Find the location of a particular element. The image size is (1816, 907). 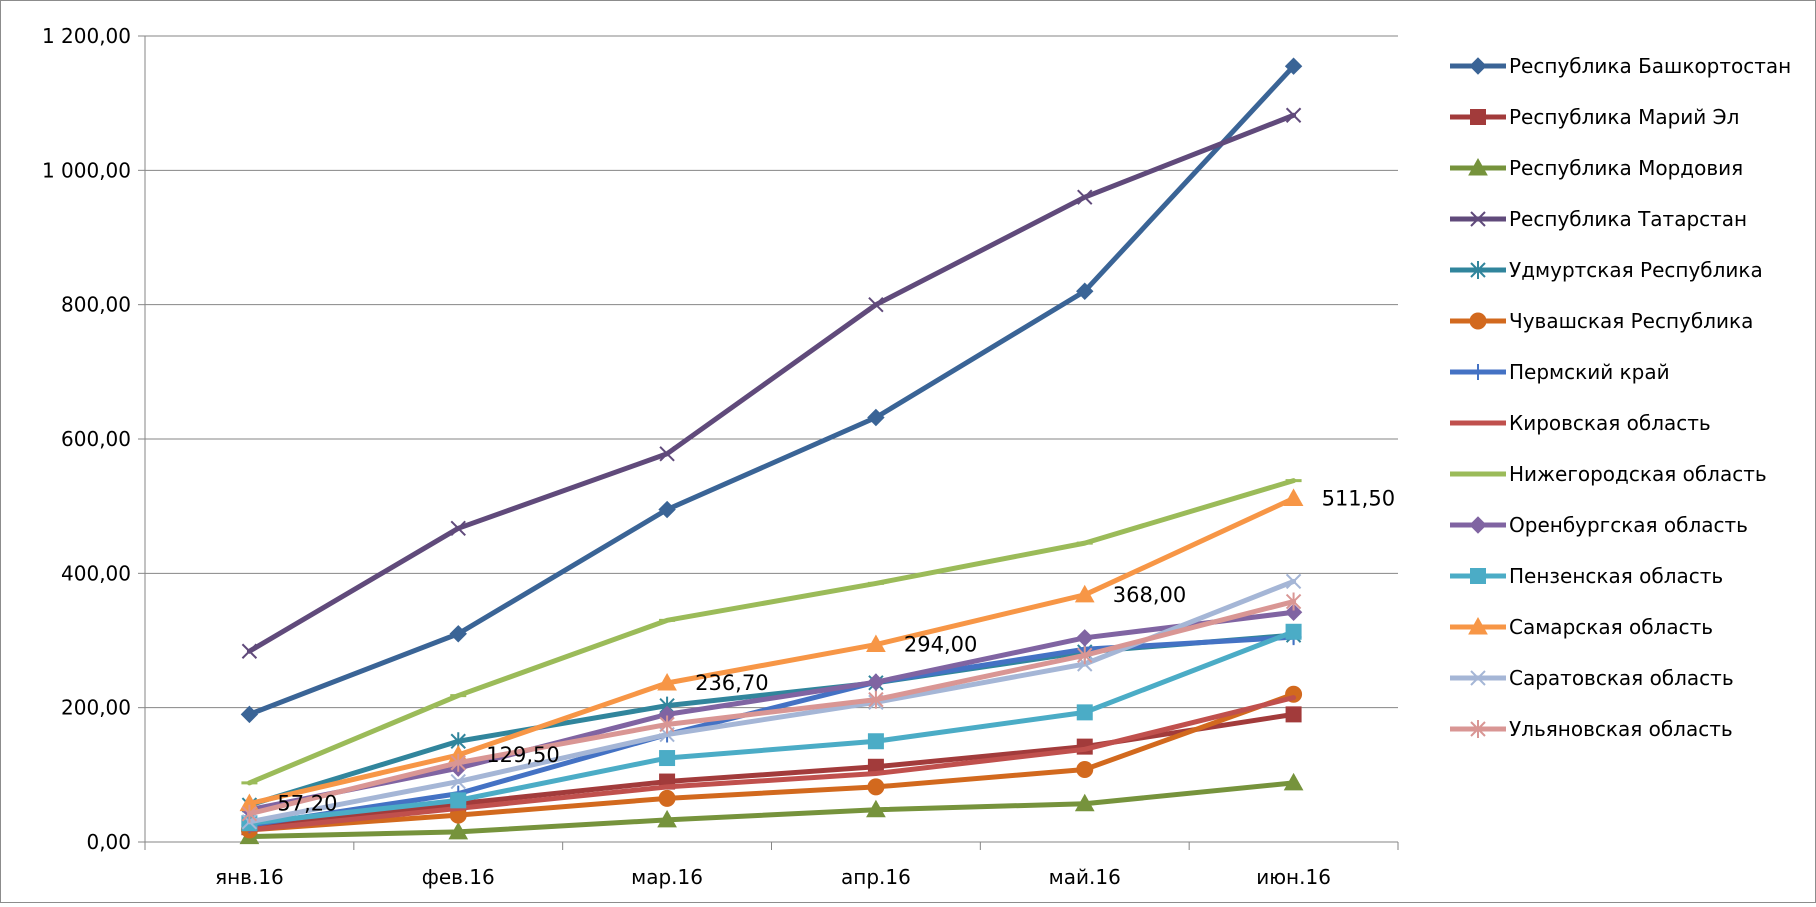

data-label: 511,50 is located at coordinates (1358, 498).